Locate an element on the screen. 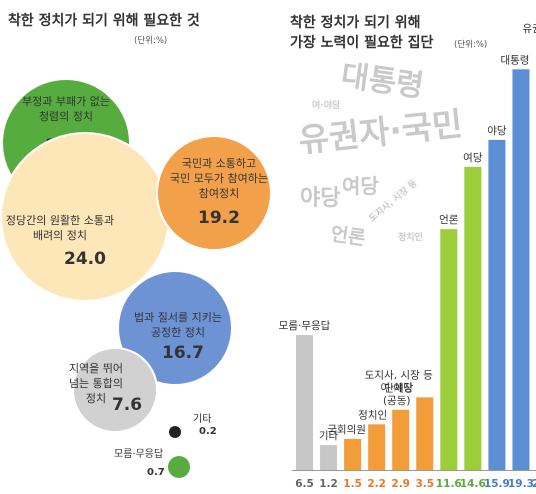  bar-category-label: 기타 is located at coordinates (329, 436).